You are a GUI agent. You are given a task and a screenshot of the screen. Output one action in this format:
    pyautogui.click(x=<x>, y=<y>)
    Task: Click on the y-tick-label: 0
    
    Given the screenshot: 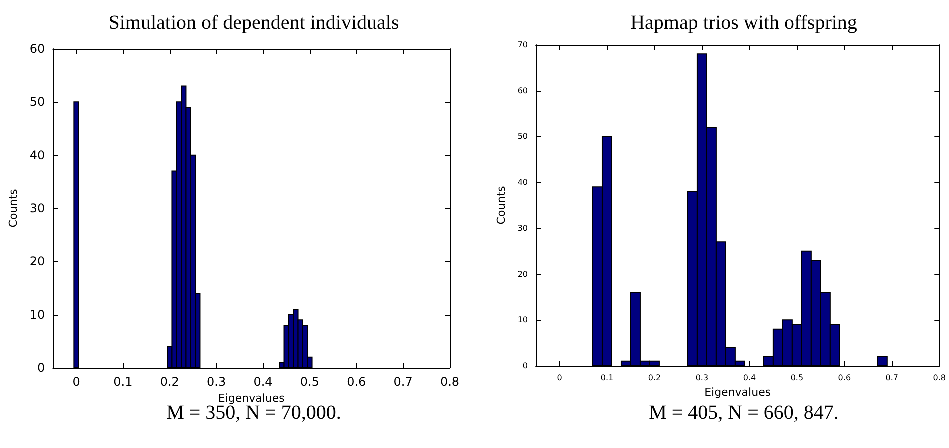 What is the action you would take?
    pyautogui.click(x=525, y=366)
    